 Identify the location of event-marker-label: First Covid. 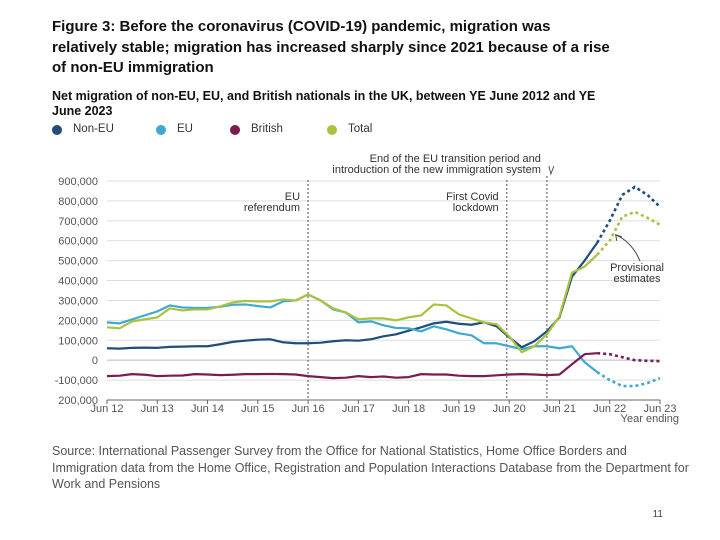
(472, 197).